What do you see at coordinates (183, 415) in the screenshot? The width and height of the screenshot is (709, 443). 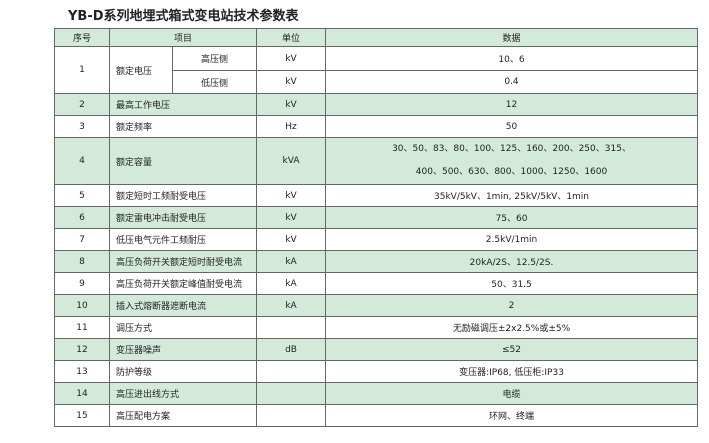 I see `item-cell: 高压配电方案` at bounding box center [183, 415].